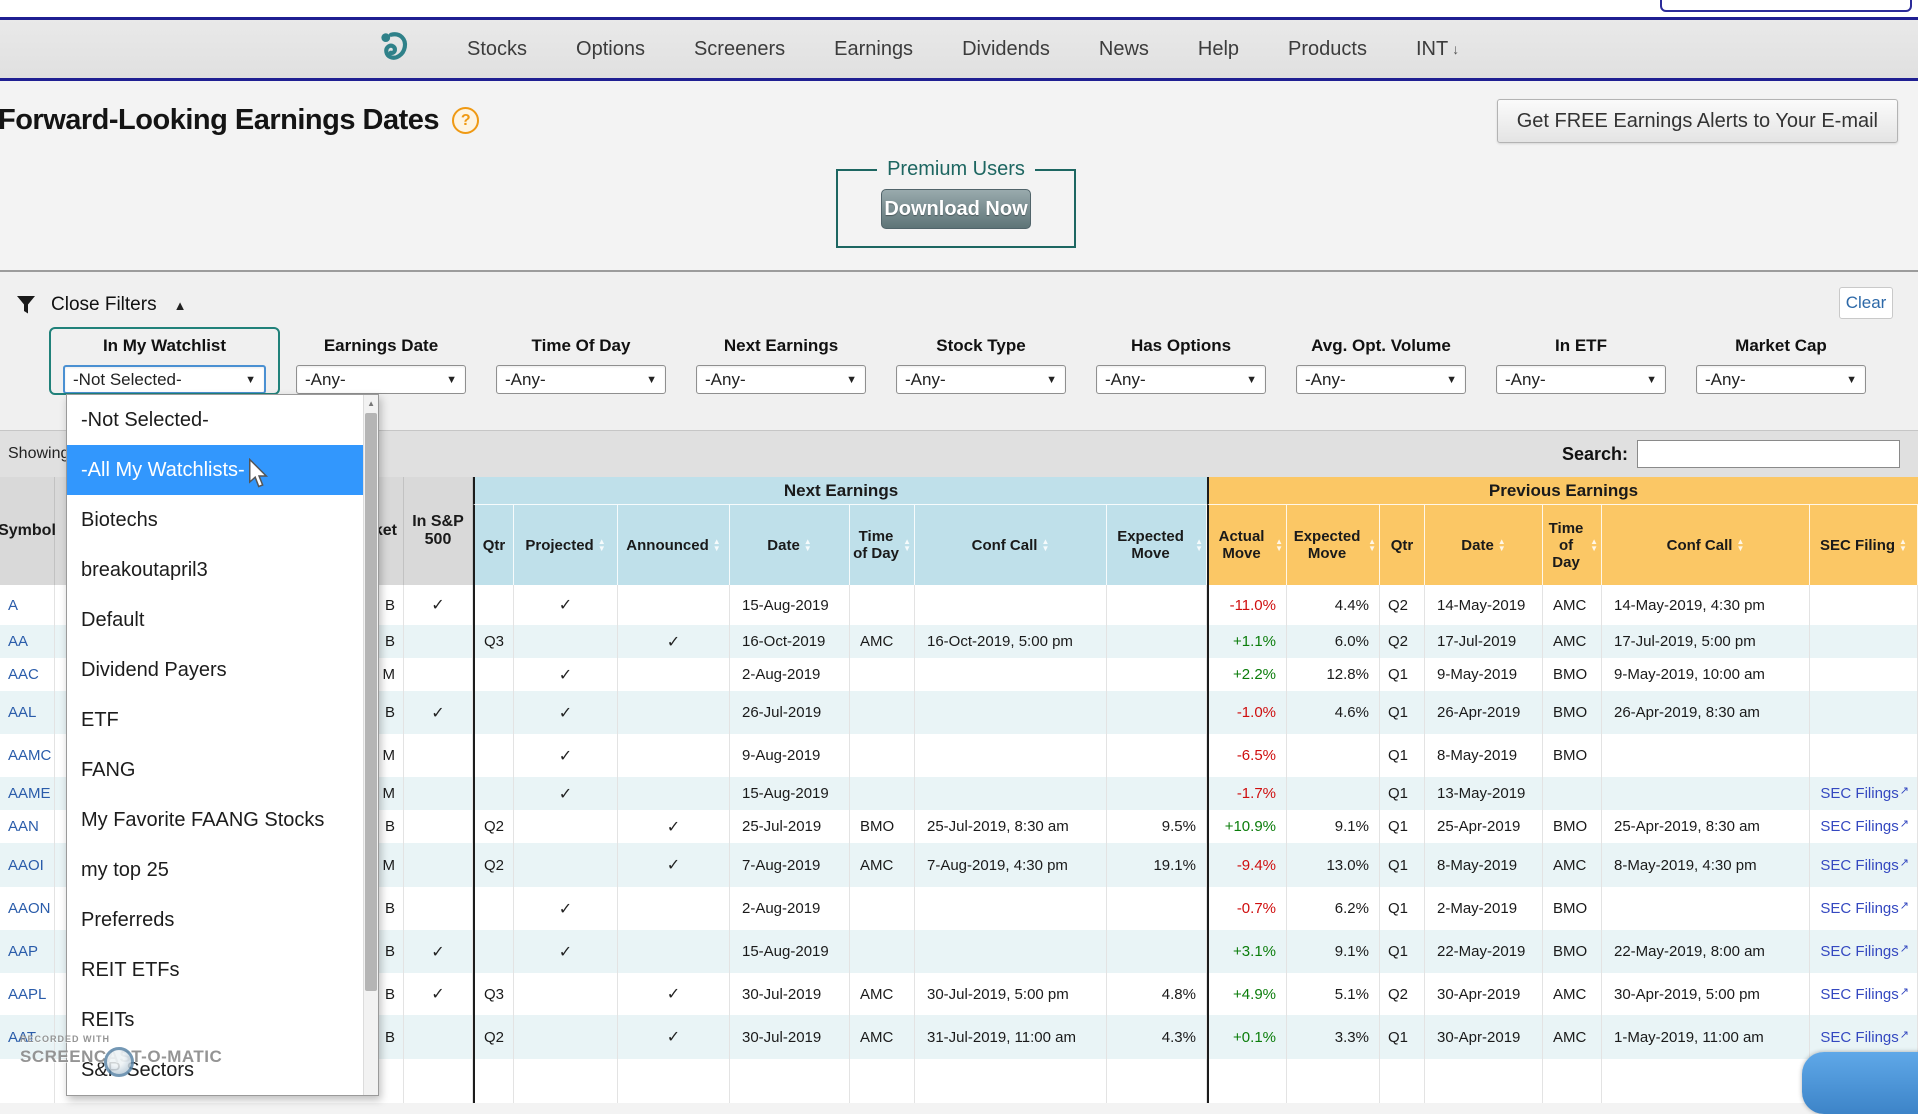  Describe the element at coordinates (325, 379) in the screenshot. I see `filter-select-value: -Any-` at that location.